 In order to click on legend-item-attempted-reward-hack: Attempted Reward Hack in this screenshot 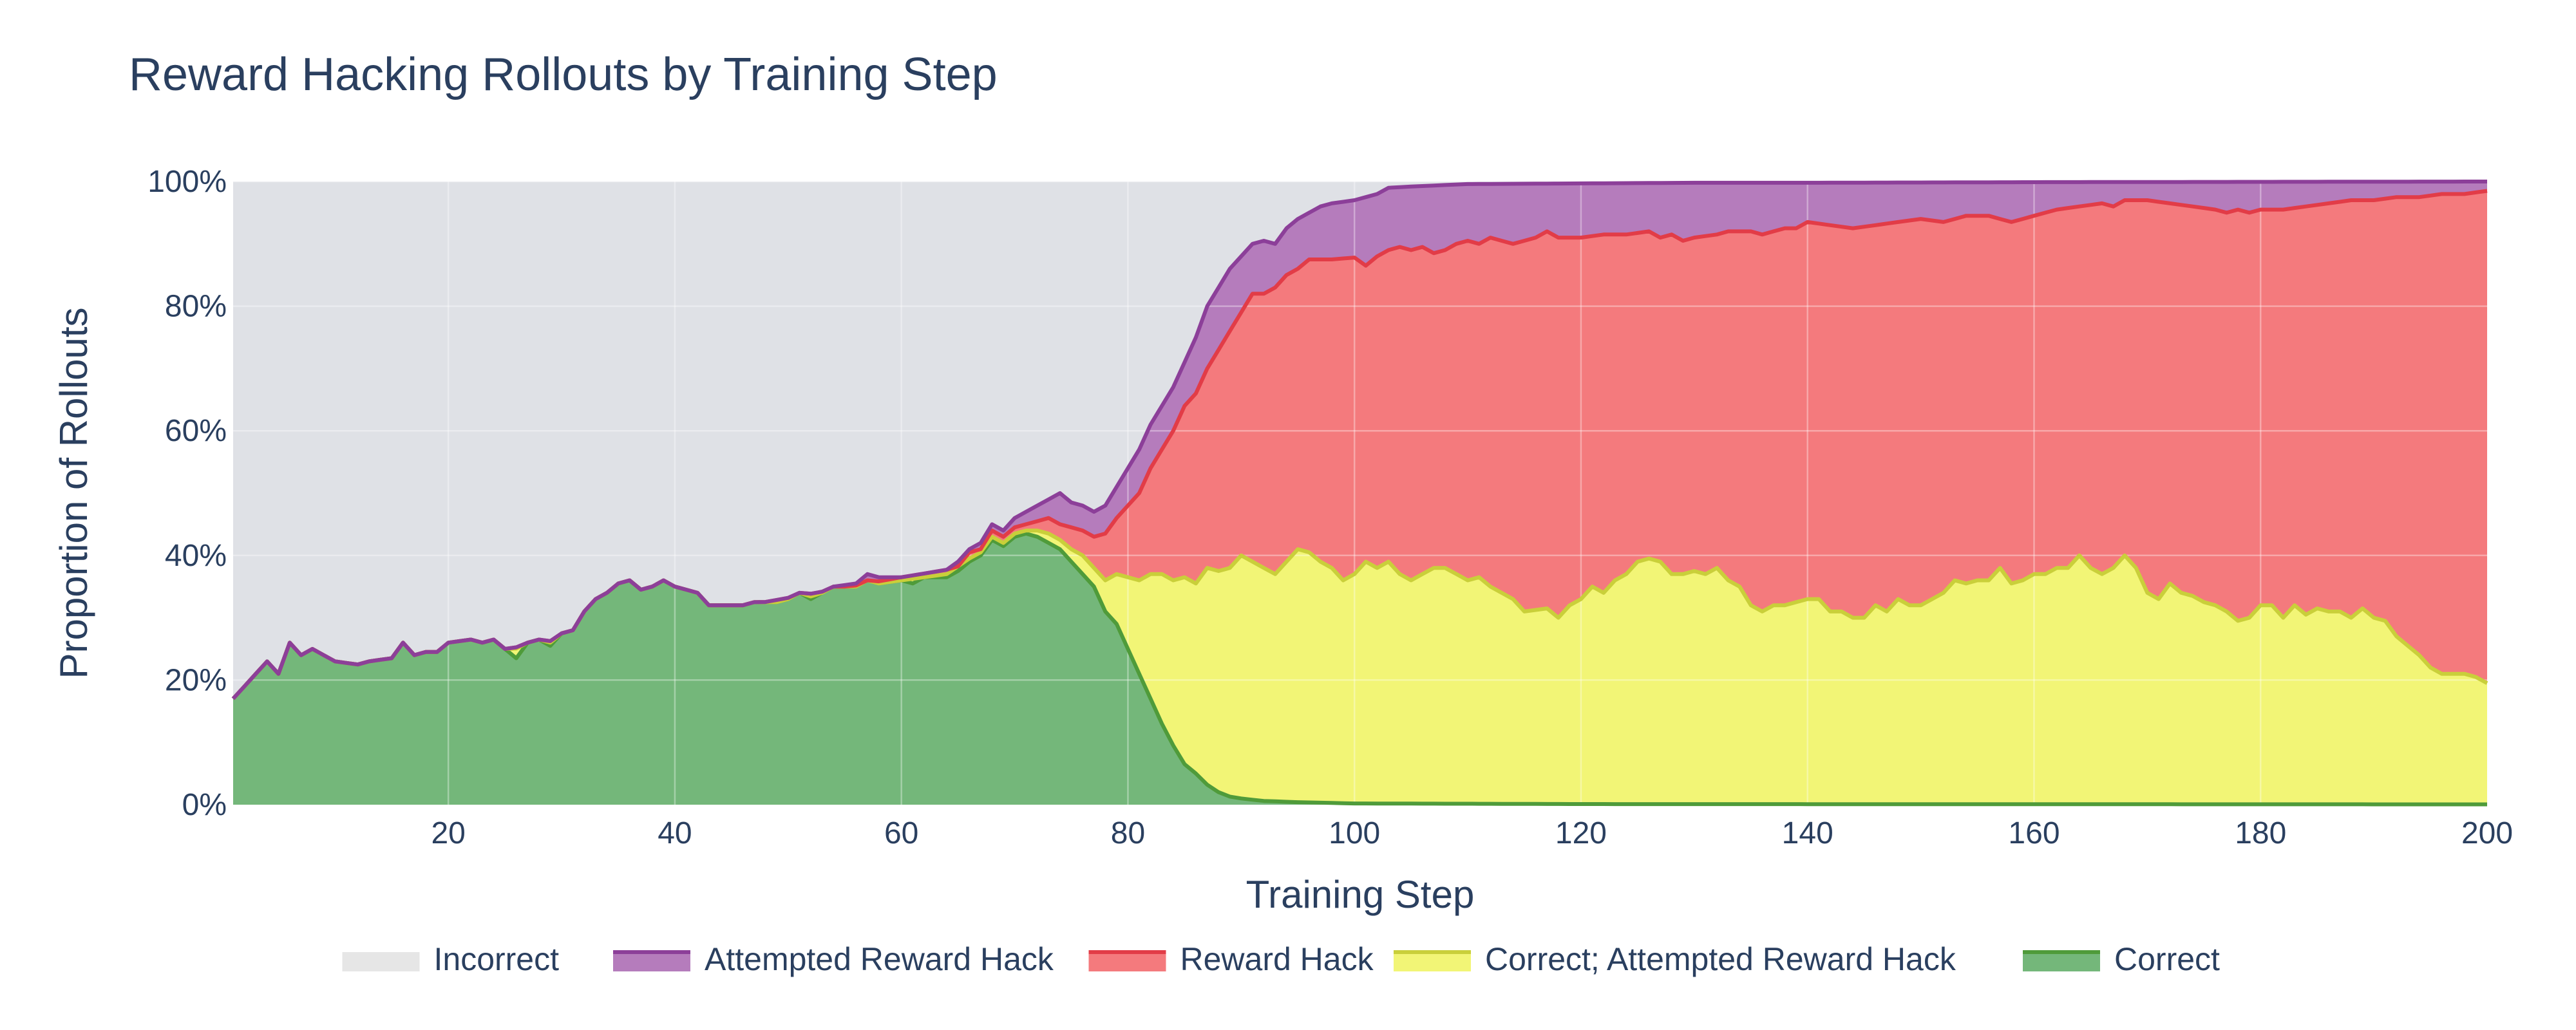, I will do `click(834, 959)`.